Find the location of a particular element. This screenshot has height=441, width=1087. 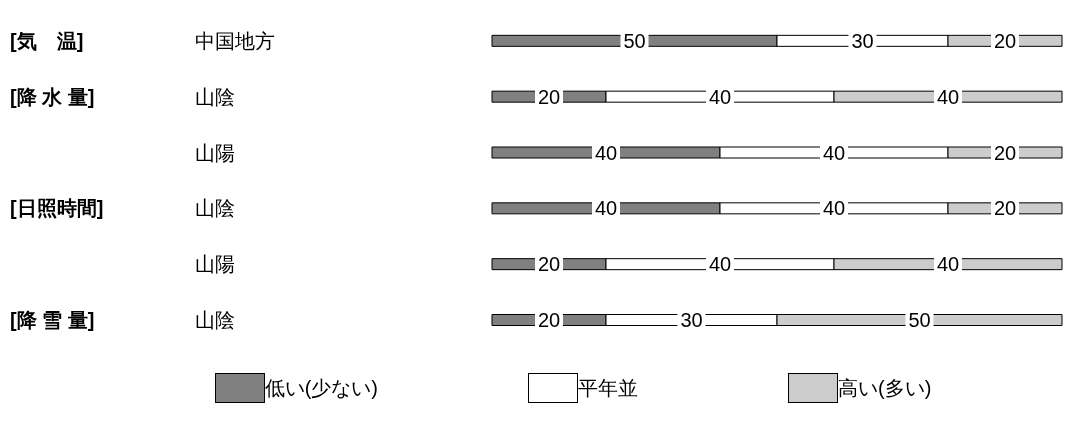

category-label: [降 水 量] 山陰 is located at coordinates (122, 96).